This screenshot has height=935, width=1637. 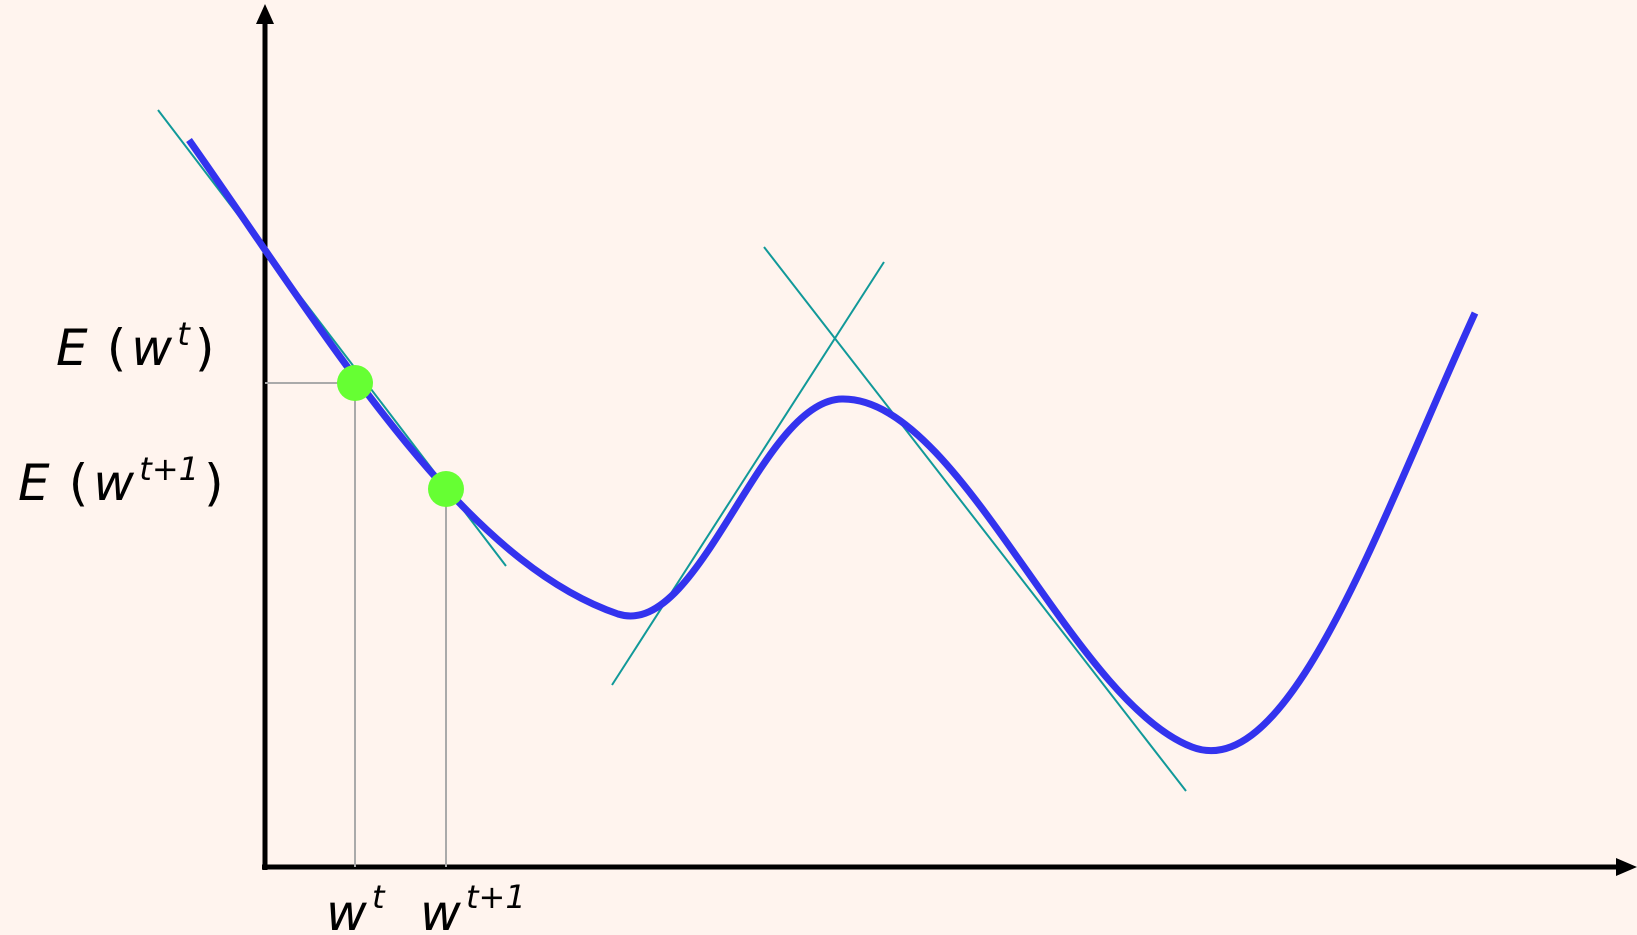 I want to click on label-e-wt1: E ( w t+1 ), so click(x=121, y=481).